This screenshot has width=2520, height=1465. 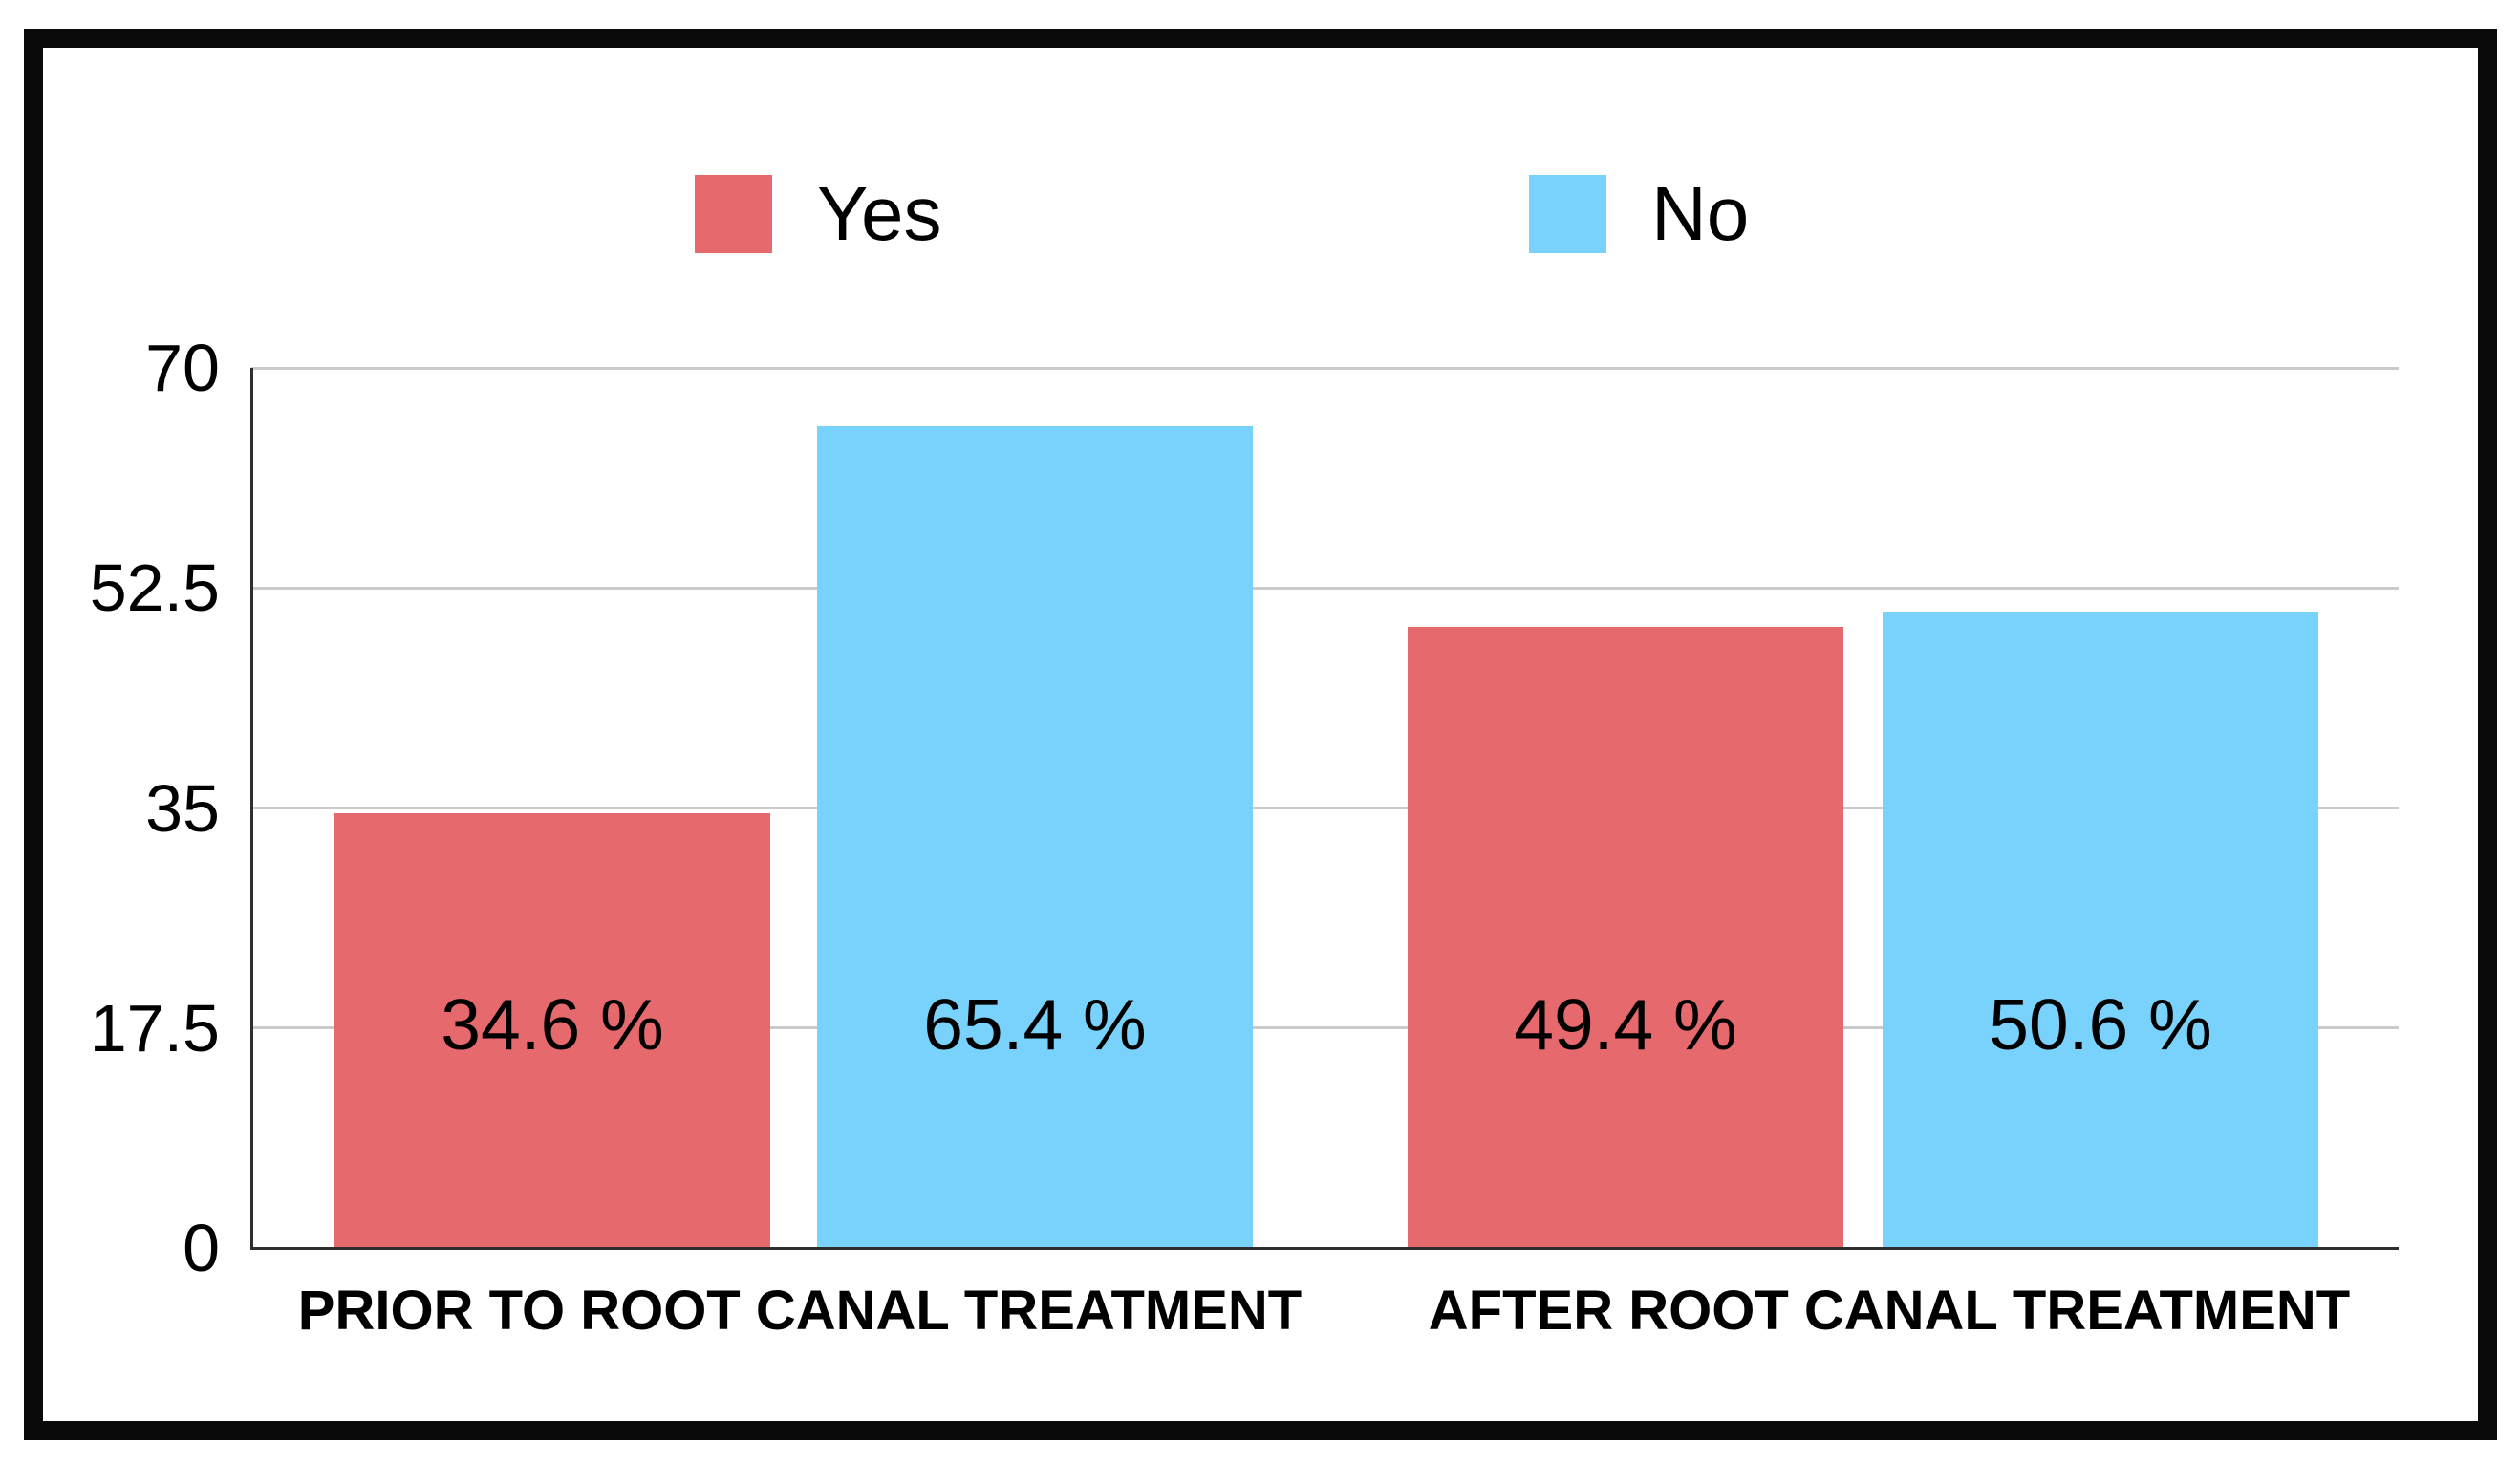 I want to click on ytick-label-52.5: 52.5, so click(x=154, y=588).